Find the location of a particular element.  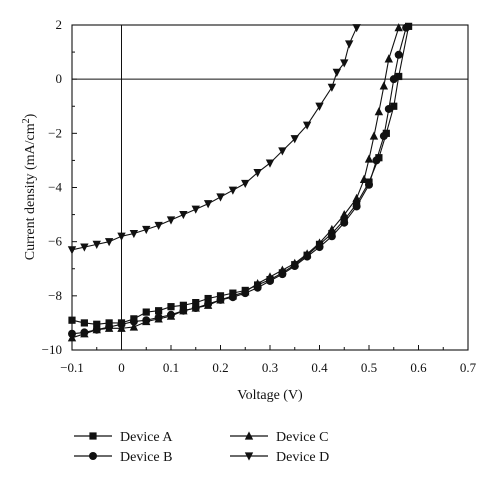

legend-item-device-b: Device B is located at coordinates (123, 457).